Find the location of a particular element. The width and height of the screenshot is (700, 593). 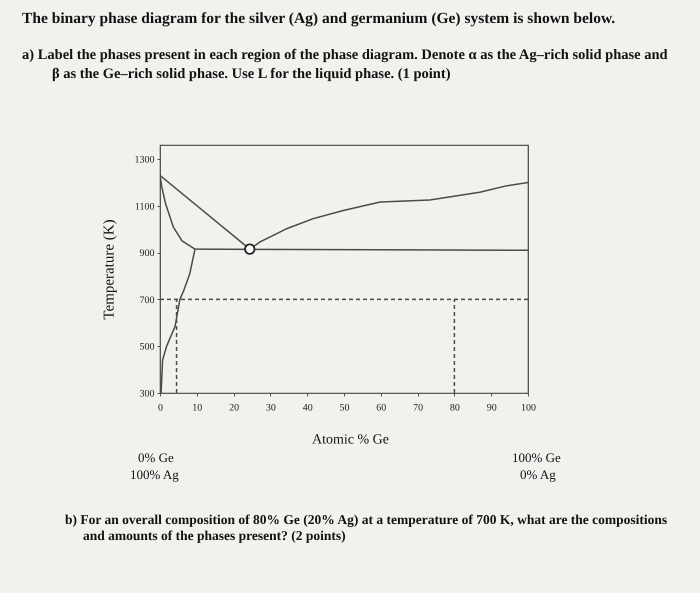

text: 100% Ag is located at coordinates (154, 475).